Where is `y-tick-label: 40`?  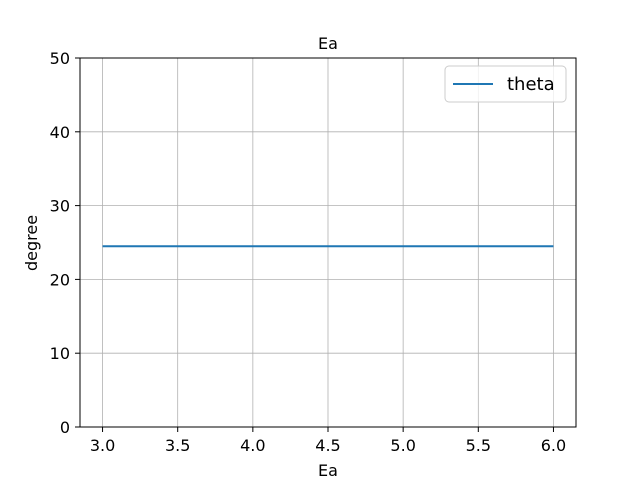 y-tick-label: 40 is located at coordinates (60, 132).